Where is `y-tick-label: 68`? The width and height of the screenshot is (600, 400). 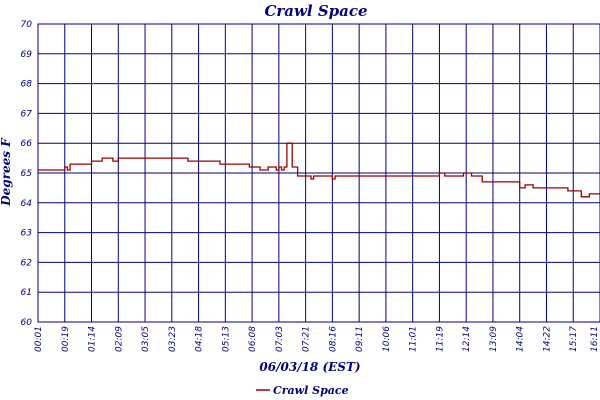
y-tick-label: 68 is located at coordinates (27, 85).